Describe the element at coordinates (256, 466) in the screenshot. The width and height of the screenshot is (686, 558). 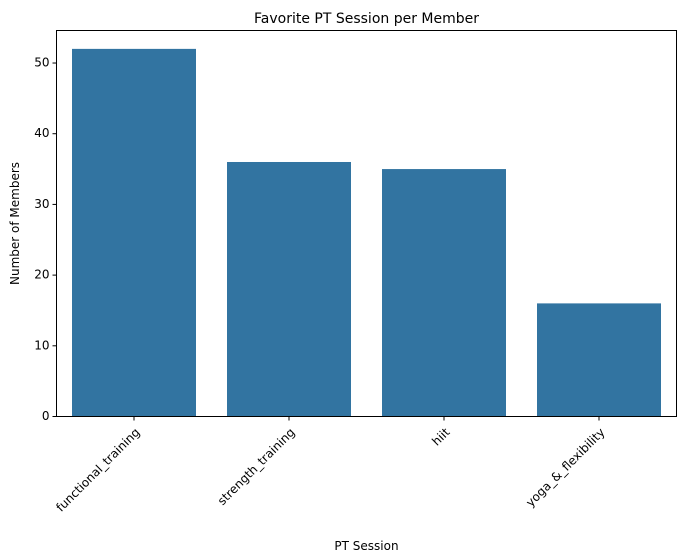
I see `x-tick-label: strength_training` at that location.